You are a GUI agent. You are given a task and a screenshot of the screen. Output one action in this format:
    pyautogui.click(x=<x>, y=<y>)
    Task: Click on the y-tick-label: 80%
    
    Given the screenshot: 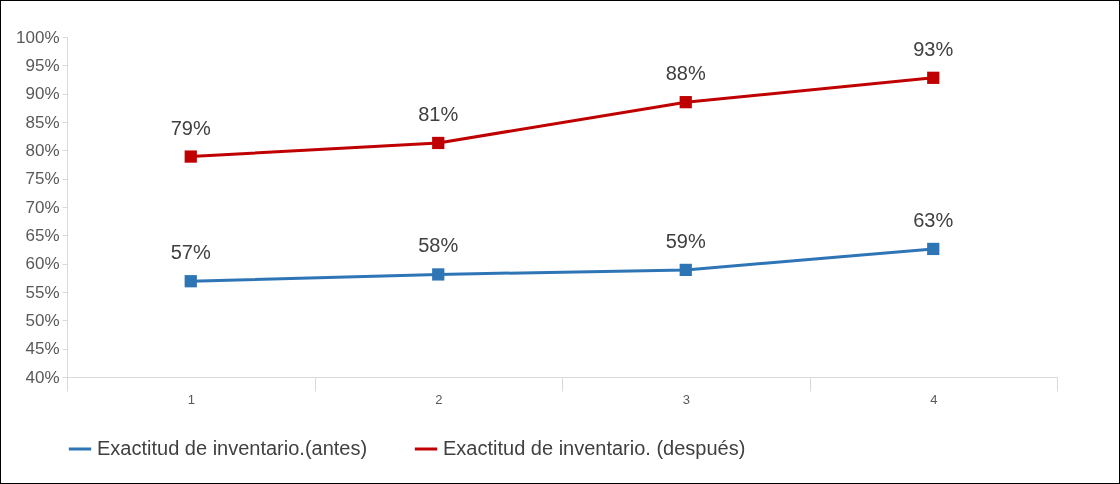 What is the action you would take?
    pyautogui.click(x=42, y=150)
    